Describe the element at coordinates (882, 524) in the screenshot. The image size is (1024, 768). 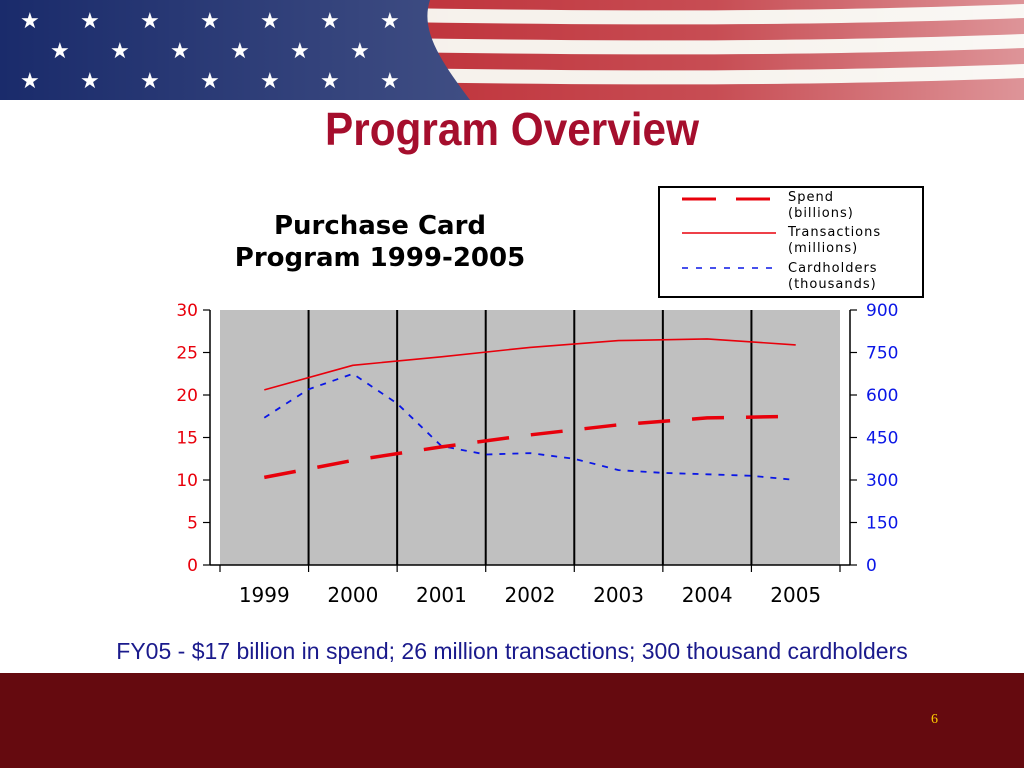
I see `right-axis-tick-label: 150` at that location.